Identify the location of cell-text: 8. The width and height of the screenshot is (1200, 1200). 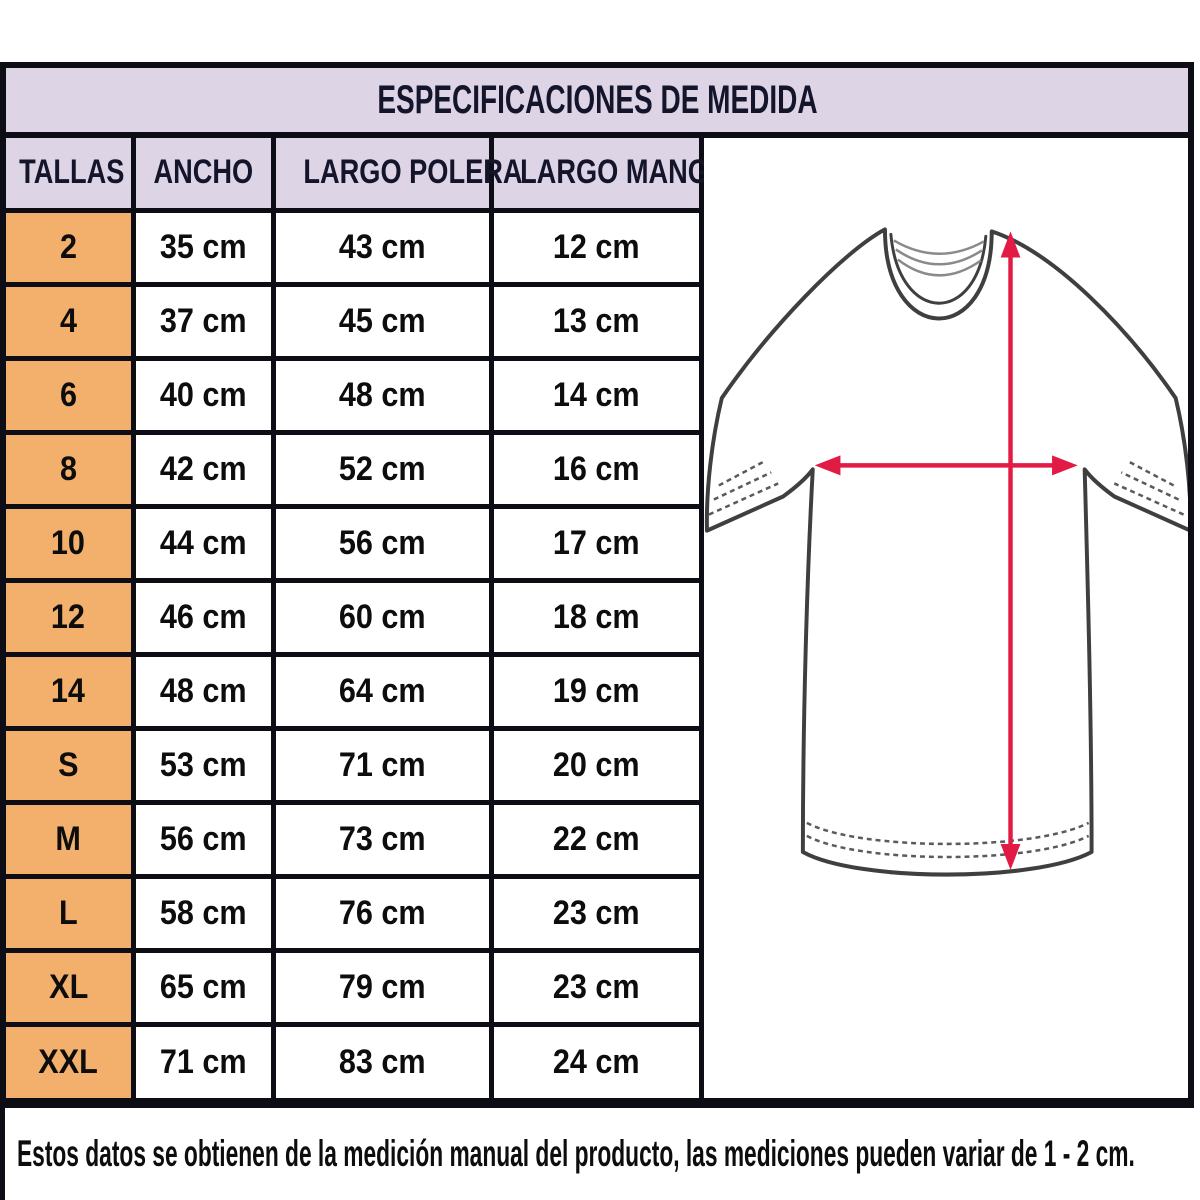
(68, 468).